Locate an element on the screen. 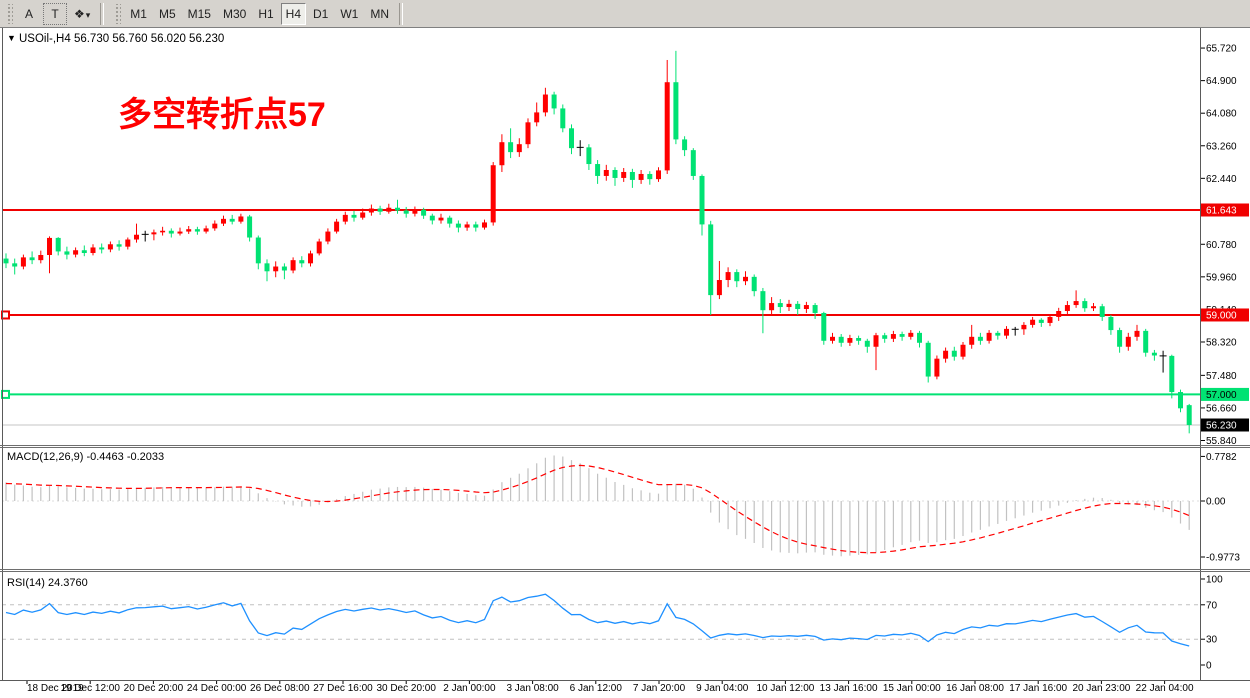  timeframe-button-m1: M1 is located at coordinates (138, 14).